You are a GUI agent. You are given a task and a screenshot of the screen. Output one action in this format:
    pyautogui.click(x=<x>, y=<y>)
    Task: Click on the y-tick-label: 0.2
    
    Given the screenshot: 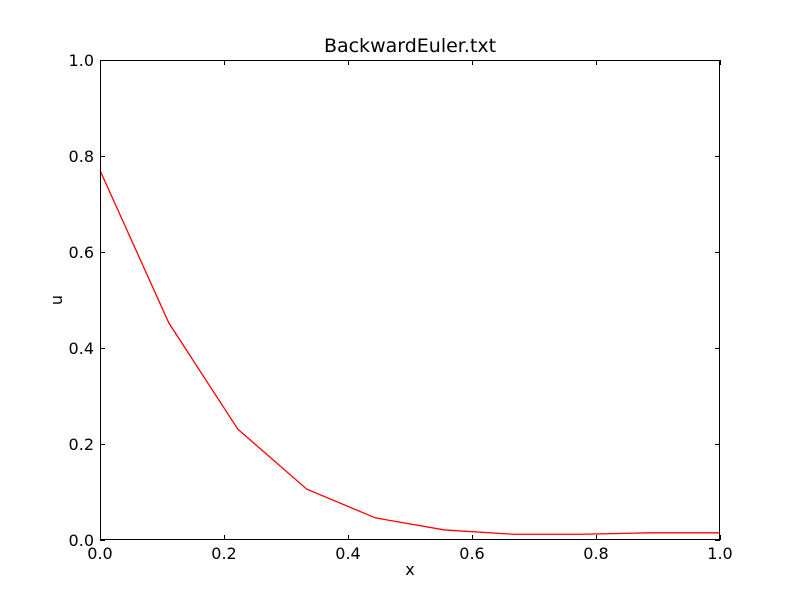 What is the action you would take?
    pyautogui.click(x=81, y=444)
    